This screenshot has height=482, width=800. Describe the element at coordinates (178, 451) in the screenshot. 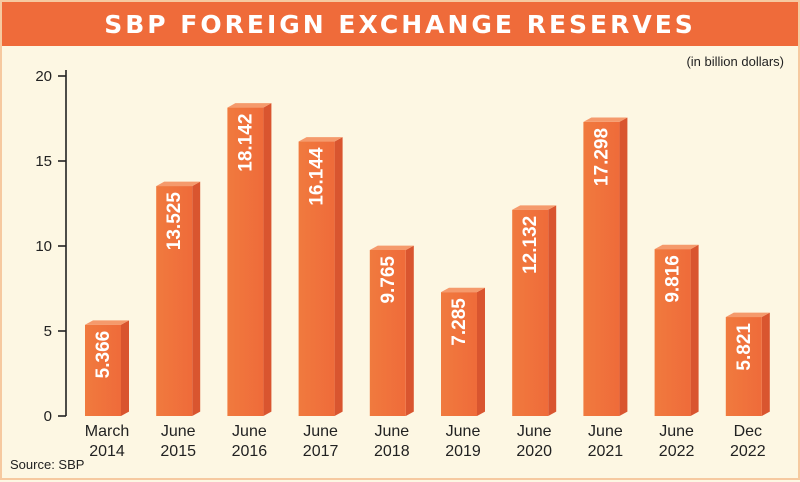

I see `x-tick-label: 2015` at that location.